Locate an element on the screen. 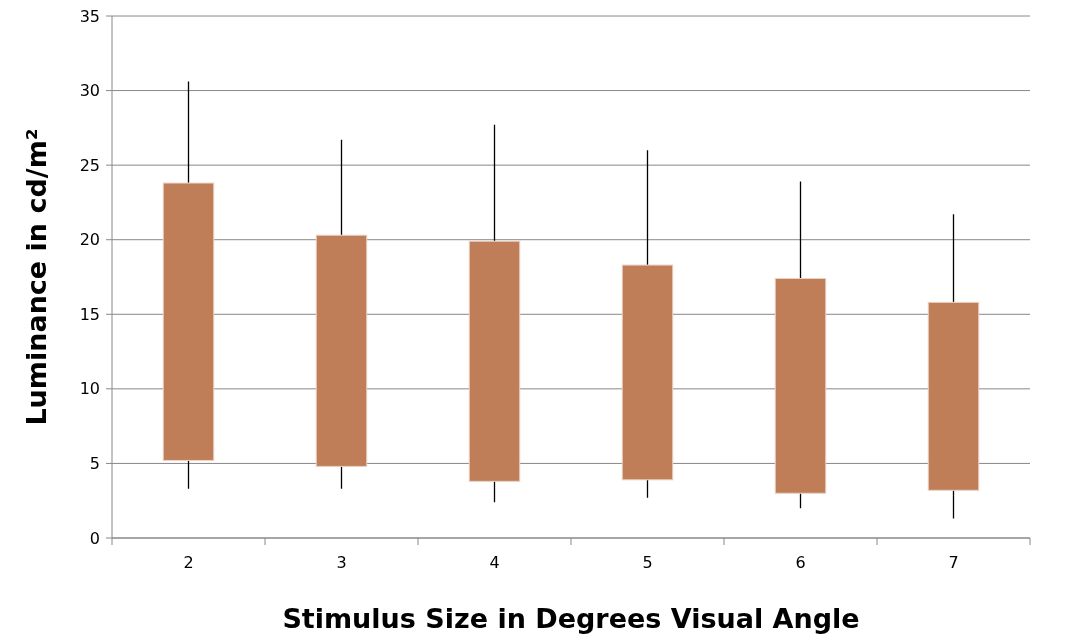  y-tick-label: 35 is located at coordinates (89, 16).